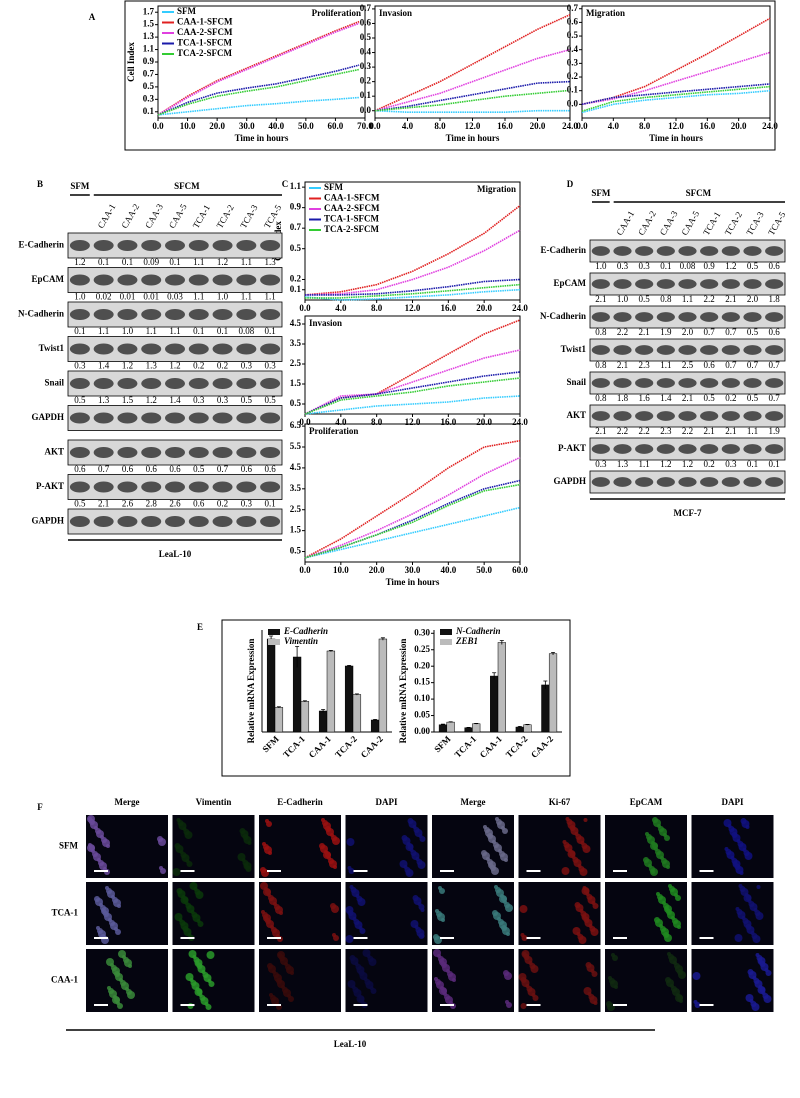 The width and height of the screenshot is (800, 1098). I want to click on micrograph-row-label: TCA-1, so click(65, 913).